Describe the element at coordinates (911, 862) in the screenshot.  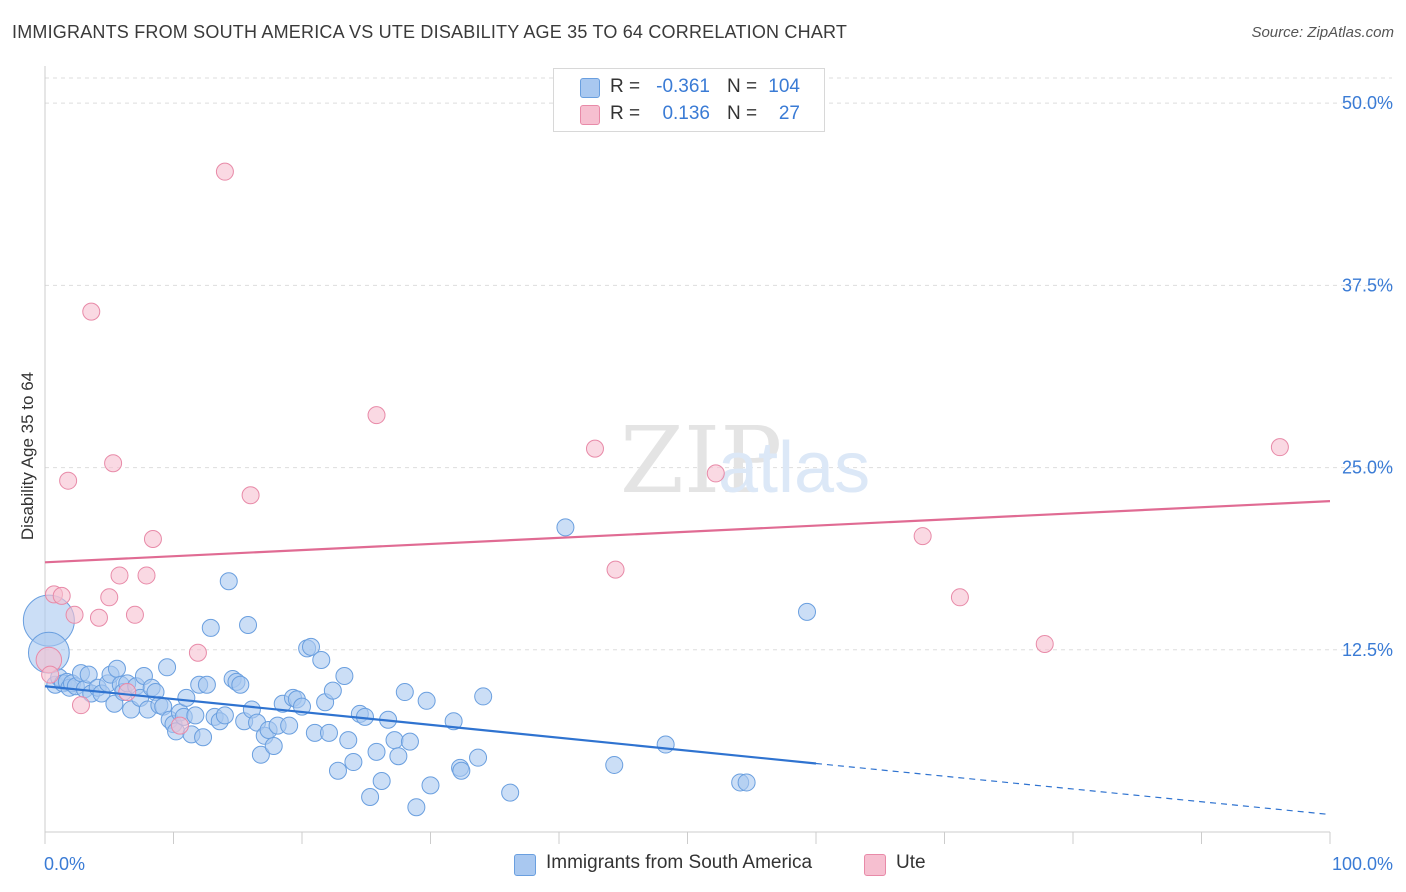
I see `legend-label-ute: Ute` at that location.